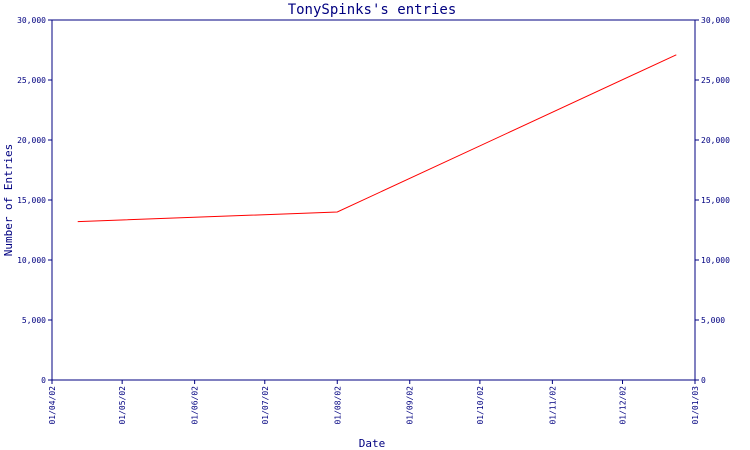  What do you see at coordinates (715, 20) in the screenshot?
I see `y-tick-label-right: 30,000` at bounding box center [715, 20].